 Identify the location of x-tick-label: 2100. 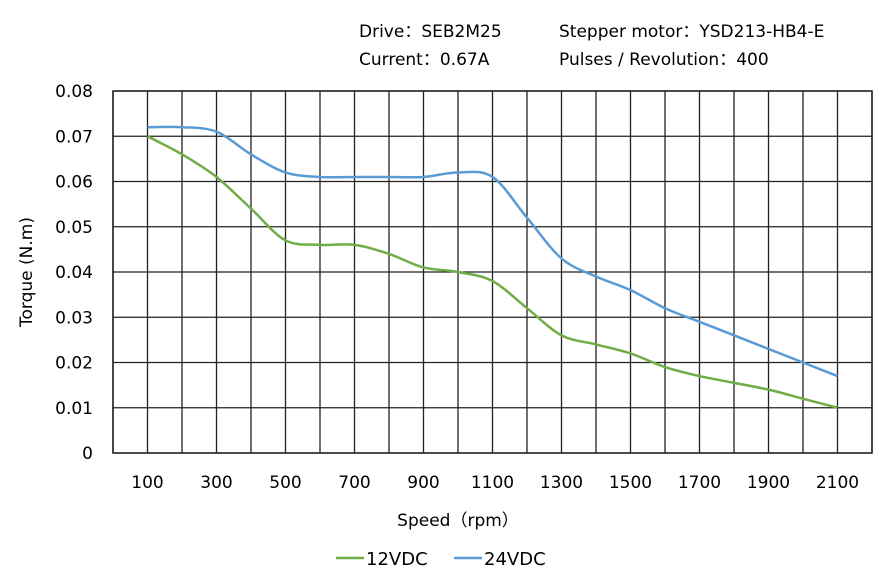
(837, 483).